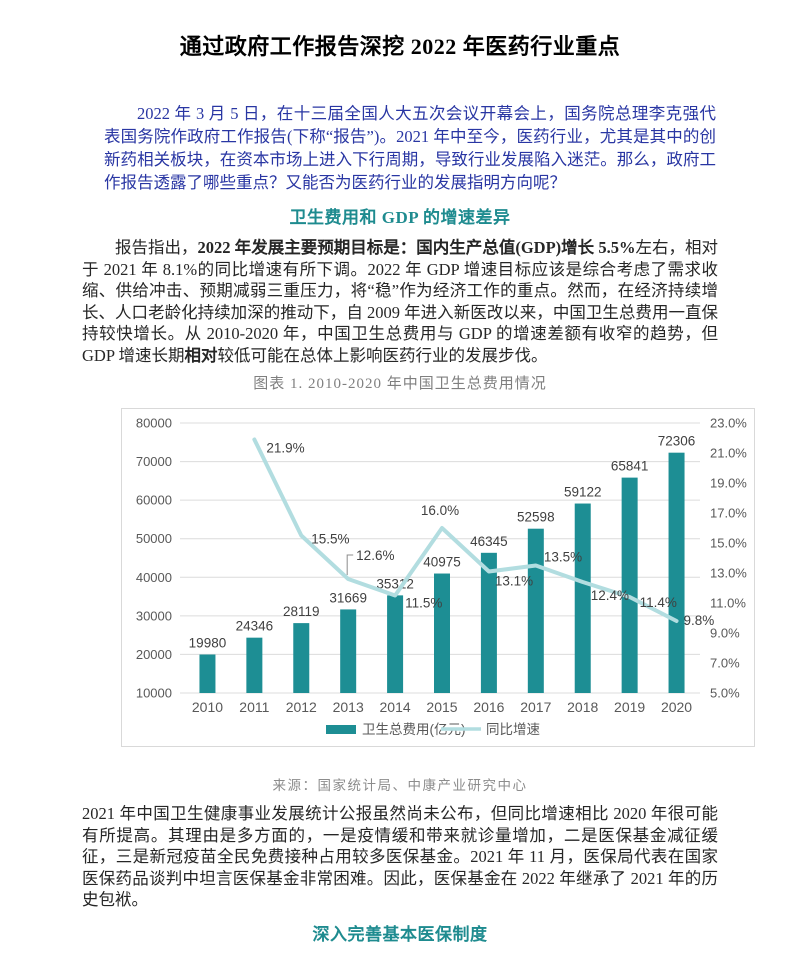 This screenshot has width=800, height=960. I want to click on svg-text: 15.0%, so click(728, 543).